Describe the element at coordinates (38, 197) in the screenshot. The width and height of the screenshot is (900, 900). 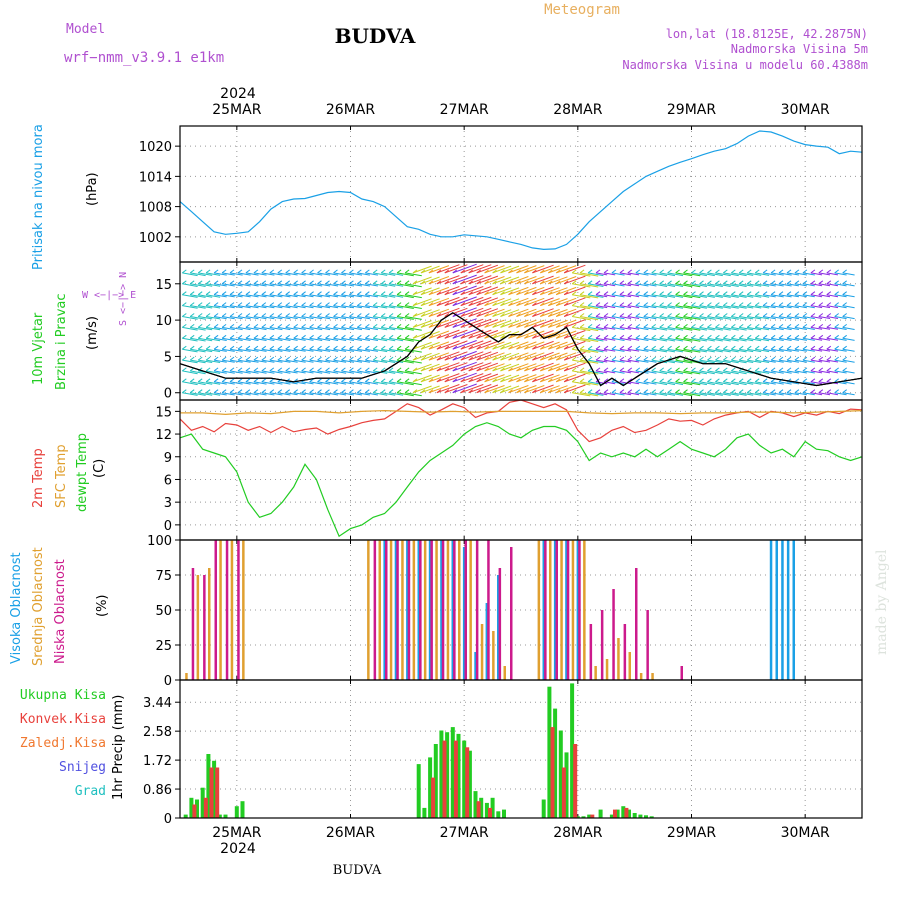
I see `pressure-label: Pritisak na nivou mora` at that location.